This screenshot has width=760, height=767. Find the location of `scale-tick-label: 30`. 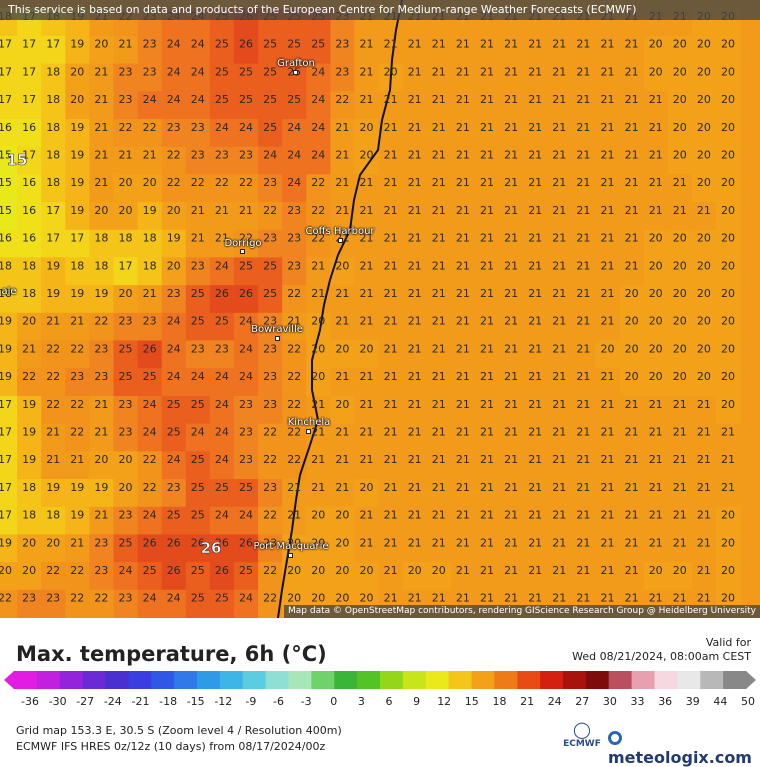

scale-tick-label: 30 is located at coordinates (609, 701).